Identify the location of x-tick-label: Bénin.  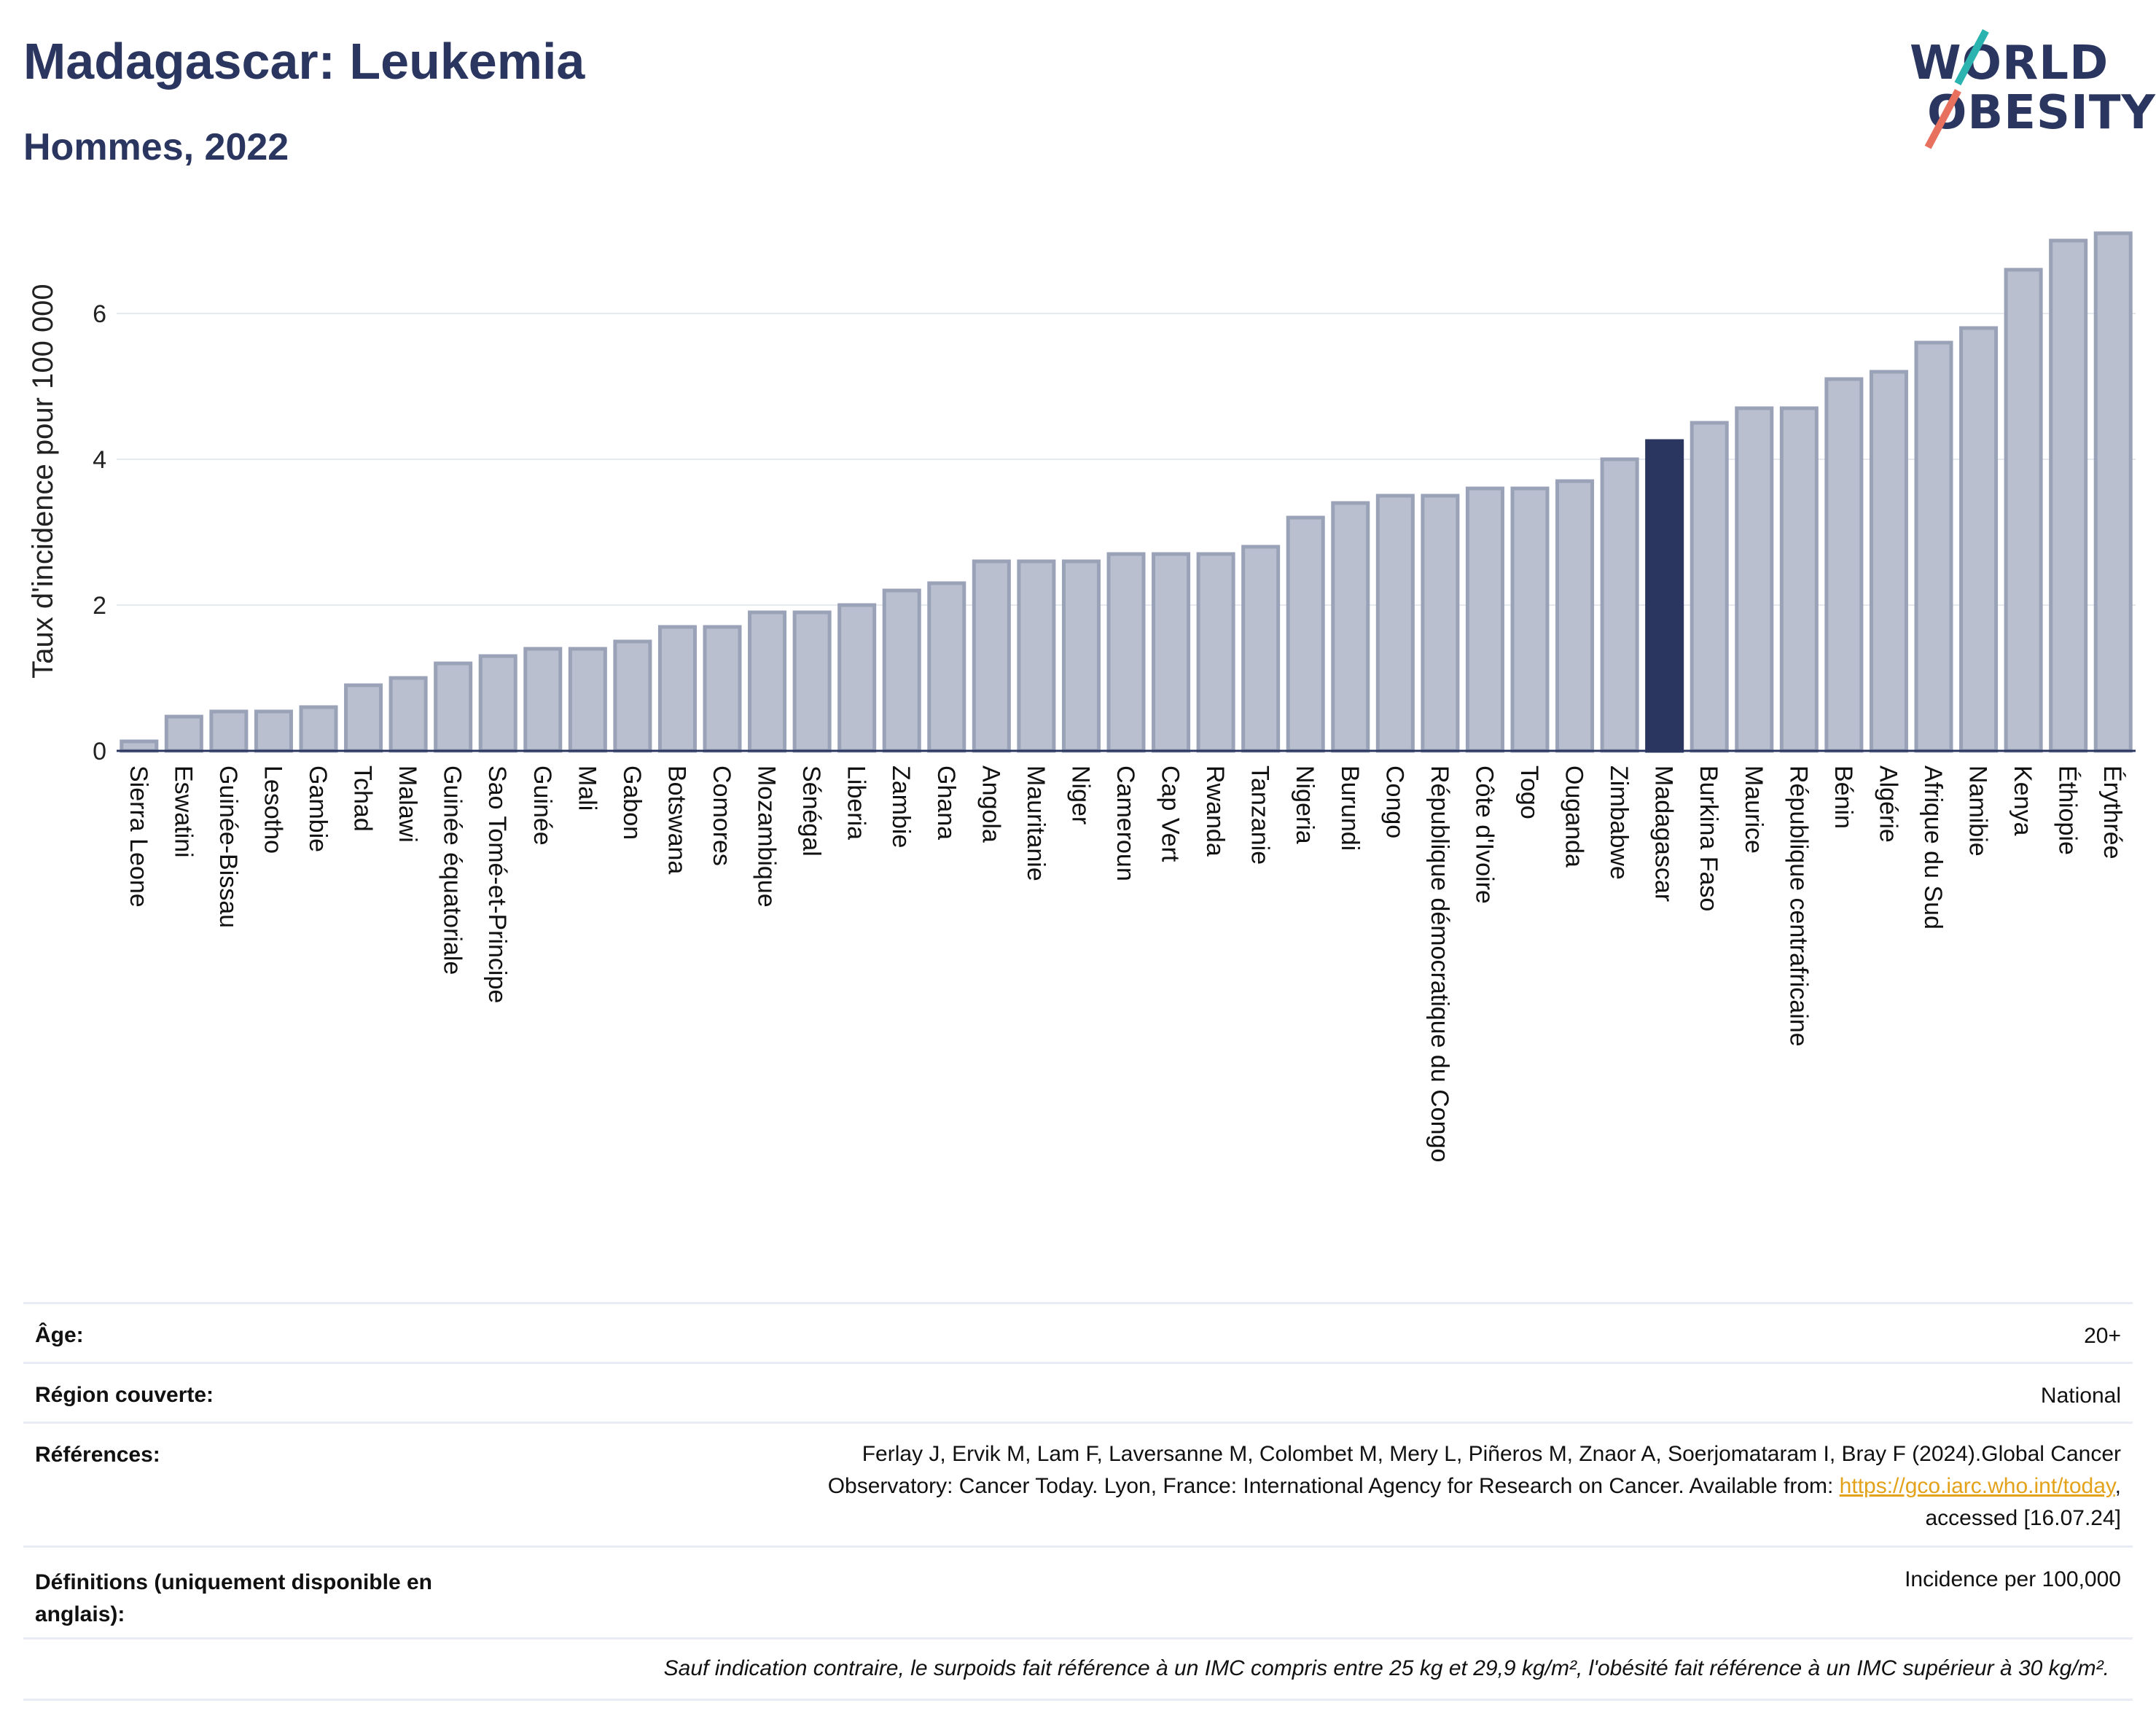
(1843, 797).